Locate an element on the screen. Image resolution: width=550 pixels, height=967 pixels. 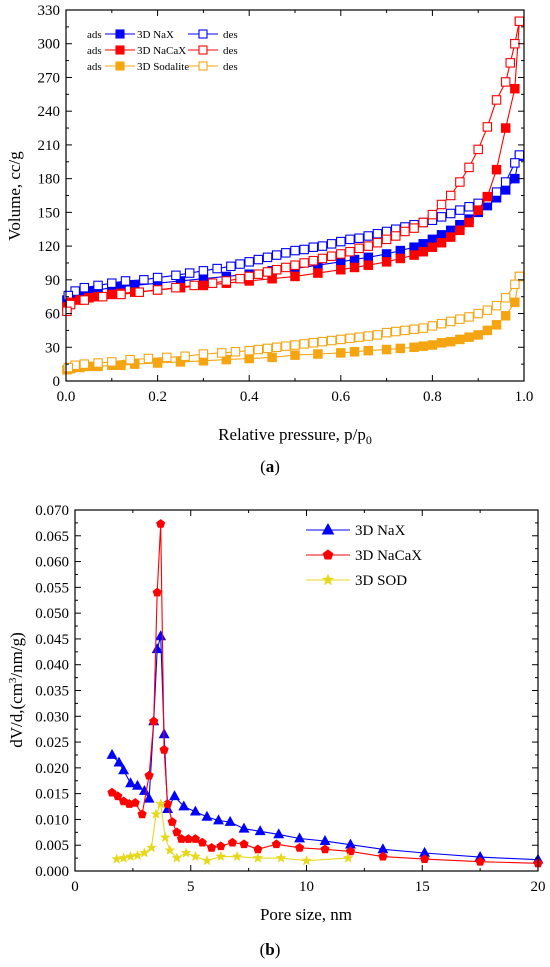
chart-b-ytick-label: 0.035 is located at coordinates (52, 692).